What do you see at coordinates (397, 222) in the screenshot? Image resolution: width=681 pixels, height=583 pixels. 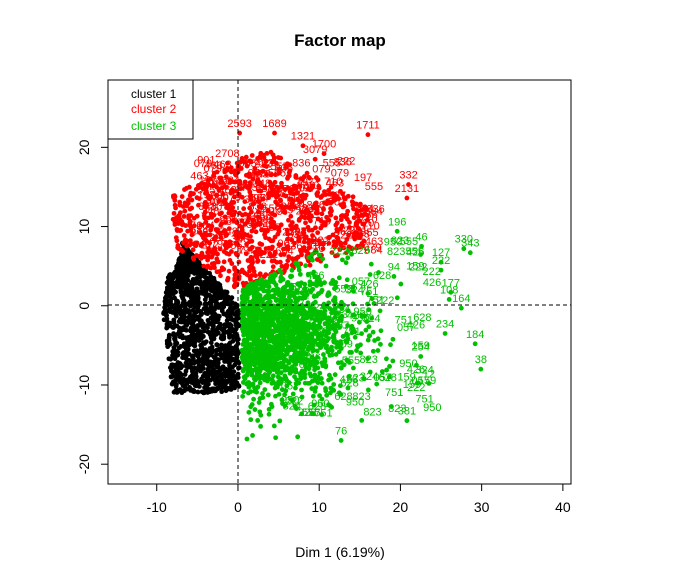 I see `labeled-point-text: 196` at bounding box center [397, 222].